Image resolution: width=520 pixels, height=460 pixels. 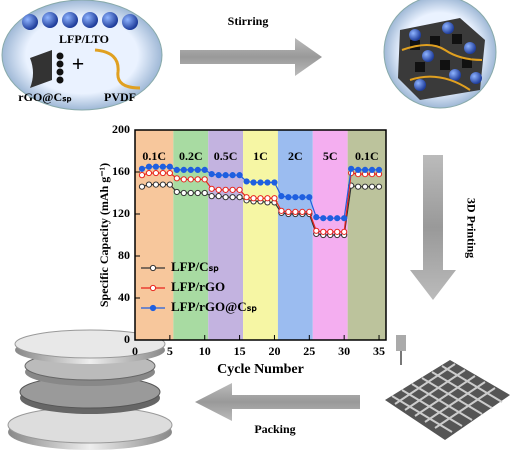 What do you see at coordinates (104, 235) in the screenshot?
I see `y-axis-label: Specific Capacity (mAh g⁻¹)` at bounding box center [104, 235].